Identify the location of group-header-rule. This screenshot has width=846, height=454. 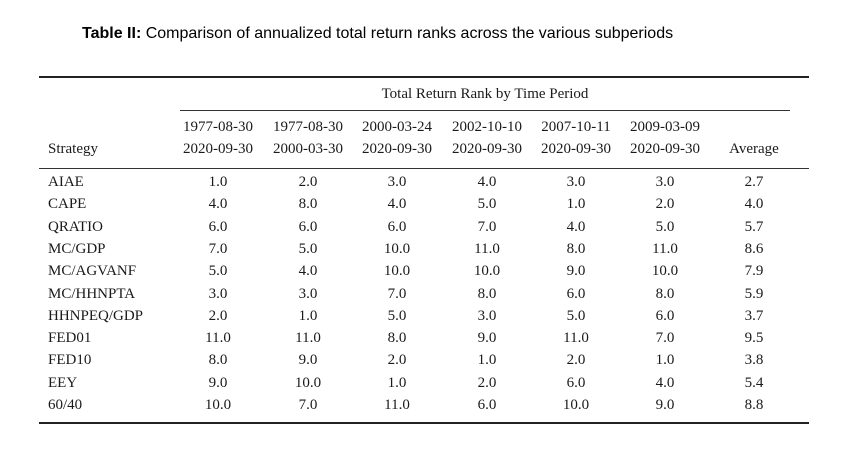
(485, 110).